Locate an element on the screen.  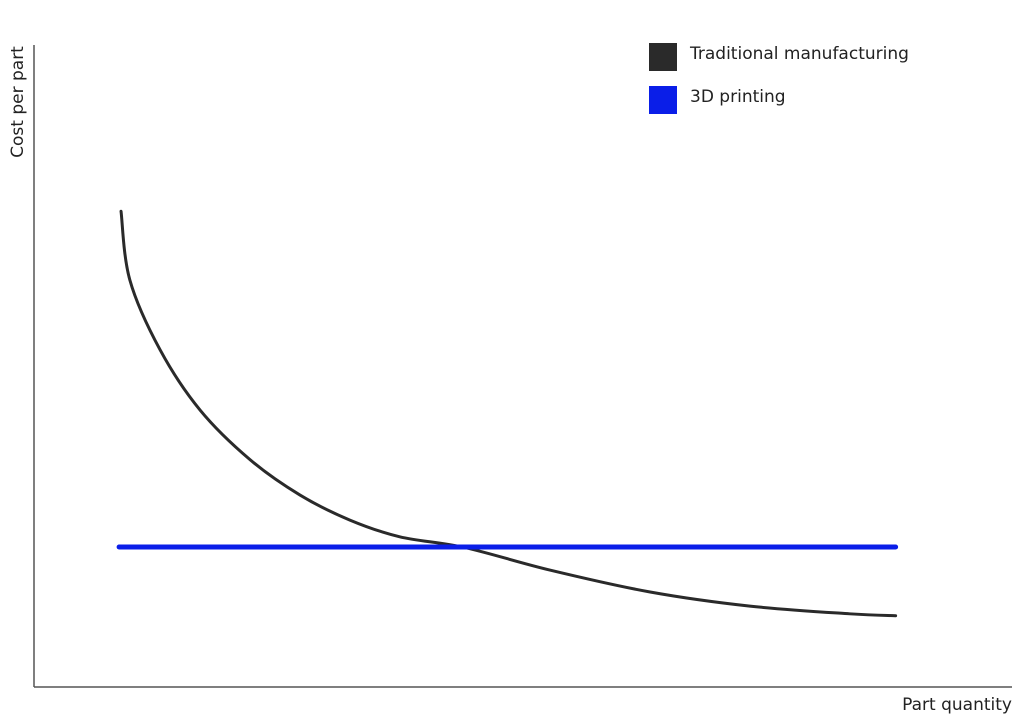
legend-label: 3D printing is located at coordinates (738, 97).